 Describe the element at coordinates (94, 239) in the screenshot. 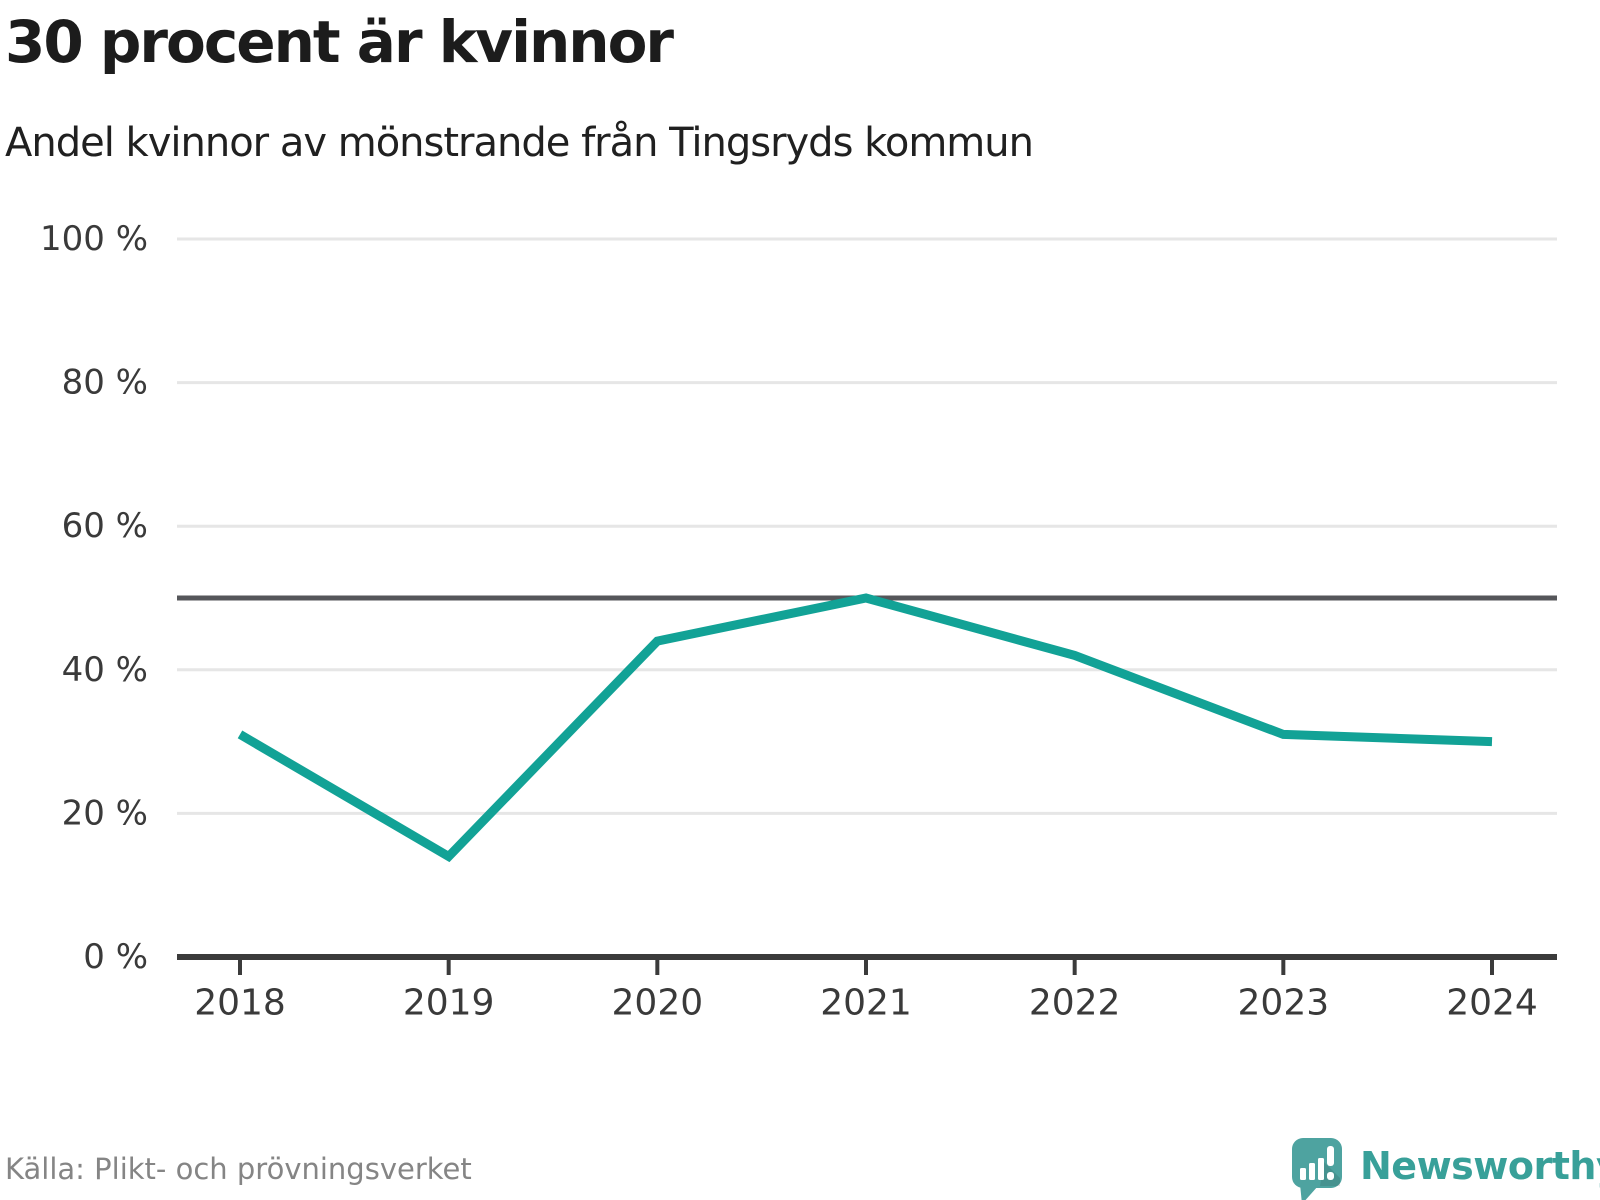

I see `y-axis-label-100: 100 %` at that location.